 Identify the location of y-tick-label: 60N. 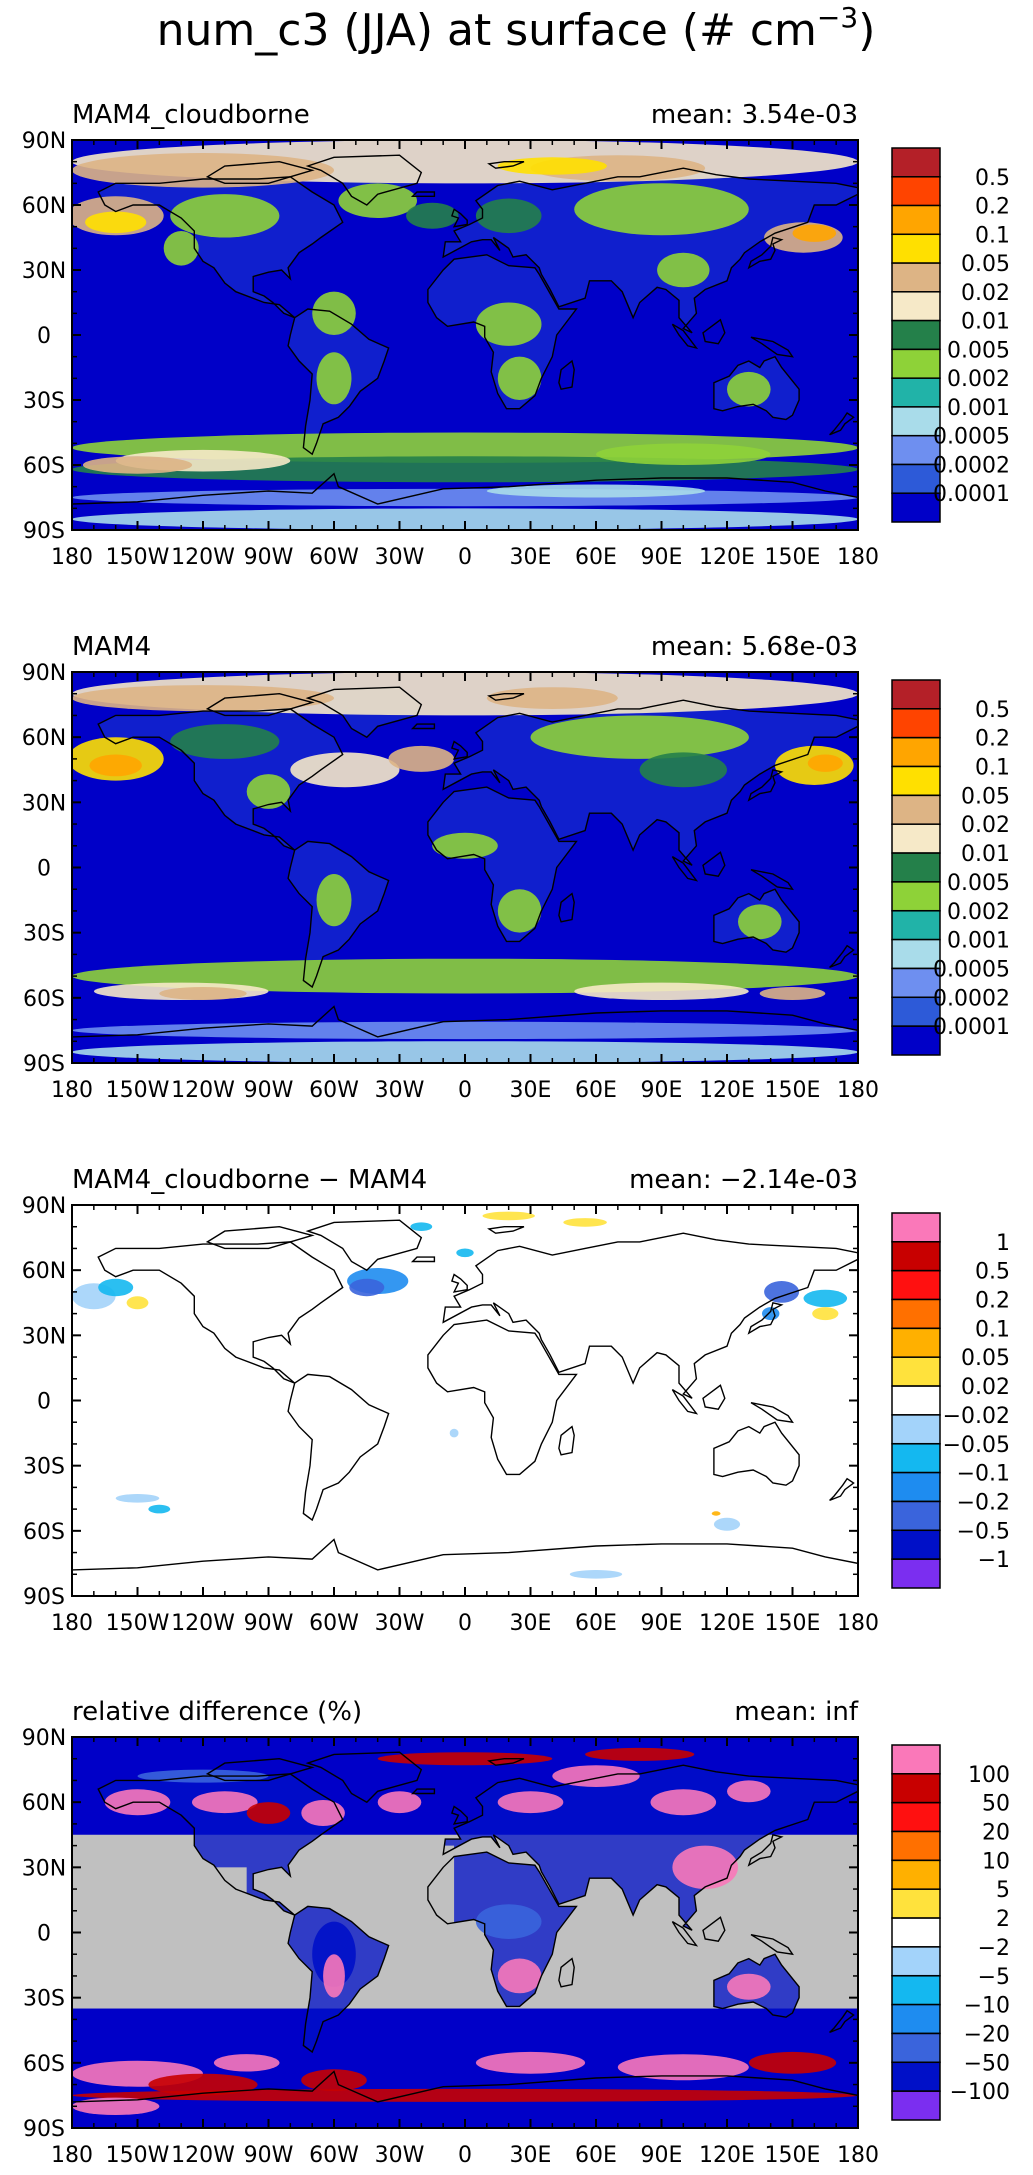
(44, 738).